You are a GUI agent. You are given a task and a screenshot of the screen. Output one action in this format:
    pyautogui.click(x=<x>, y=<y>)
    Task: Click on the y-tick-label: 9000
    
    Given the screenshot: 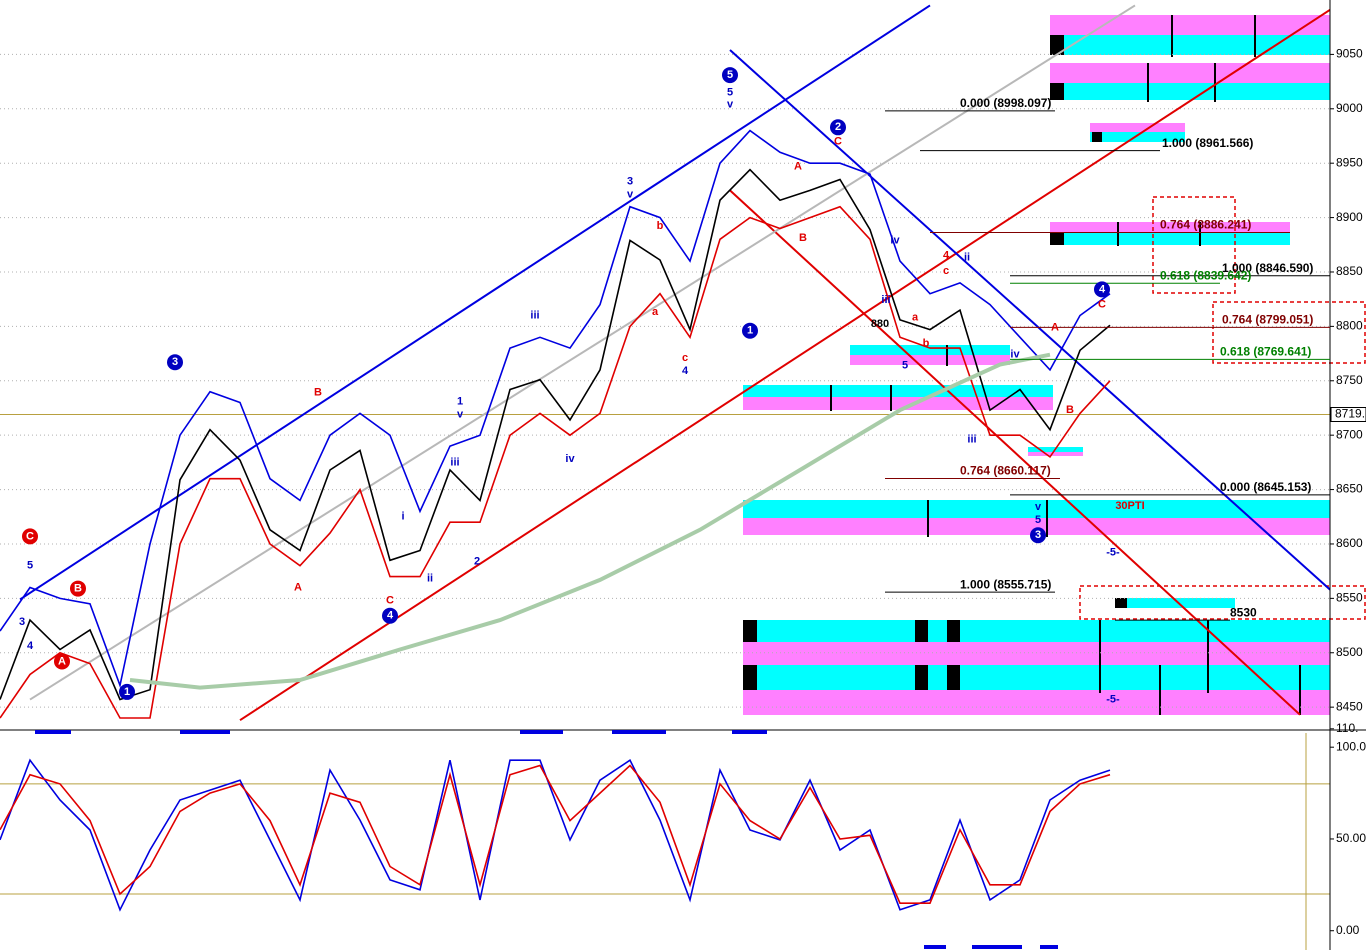 What is the action you would take?
    pyautogui.click(x=1349, y=108)
    